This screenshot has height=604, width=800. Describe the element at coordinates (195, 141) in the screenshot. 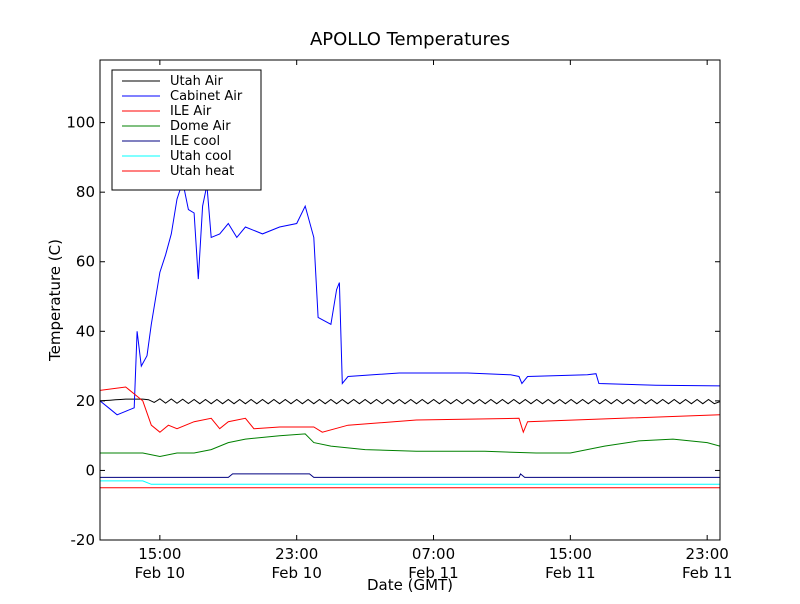

I see `legend-label: ILE cool` at that location.